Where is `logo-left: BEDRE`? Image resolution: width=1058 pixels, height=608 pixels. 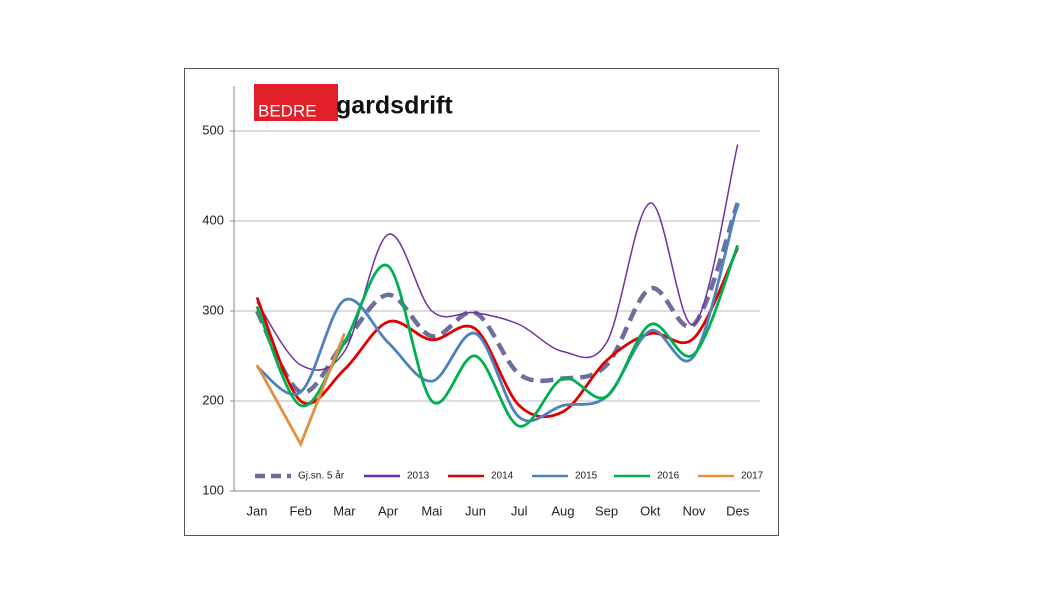
logo-left: BEDRE is located at coordinates (287, 110).